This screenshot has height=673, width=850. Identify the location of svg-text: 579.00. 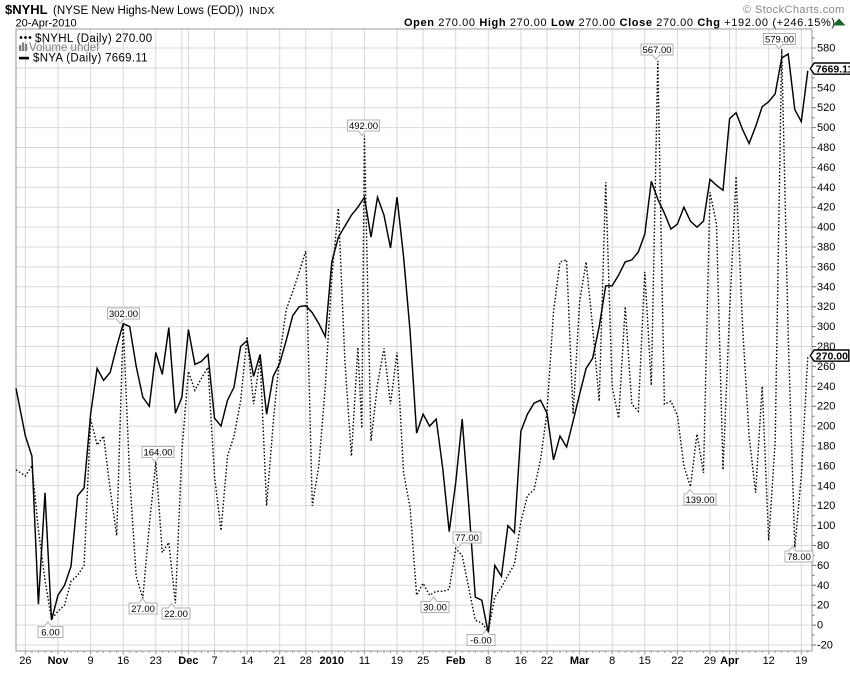
(779, 39).